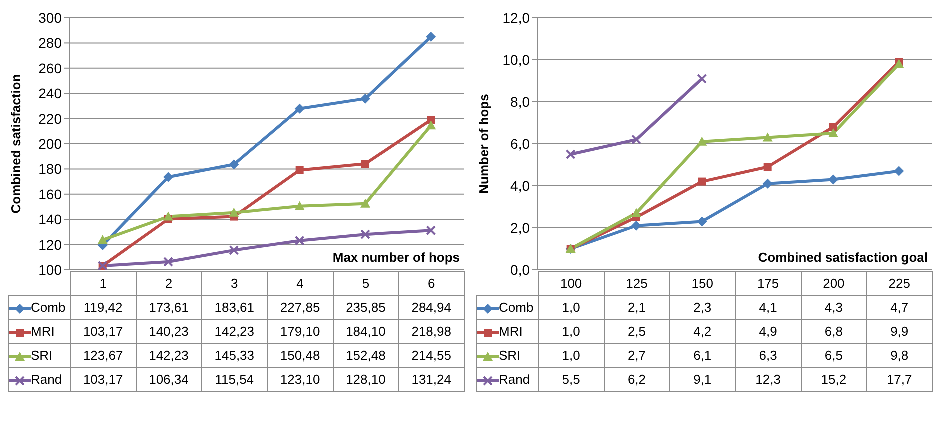 This screenshot has width=949, height=428. I want to click on data-label: 4,2, so click(703, 332).